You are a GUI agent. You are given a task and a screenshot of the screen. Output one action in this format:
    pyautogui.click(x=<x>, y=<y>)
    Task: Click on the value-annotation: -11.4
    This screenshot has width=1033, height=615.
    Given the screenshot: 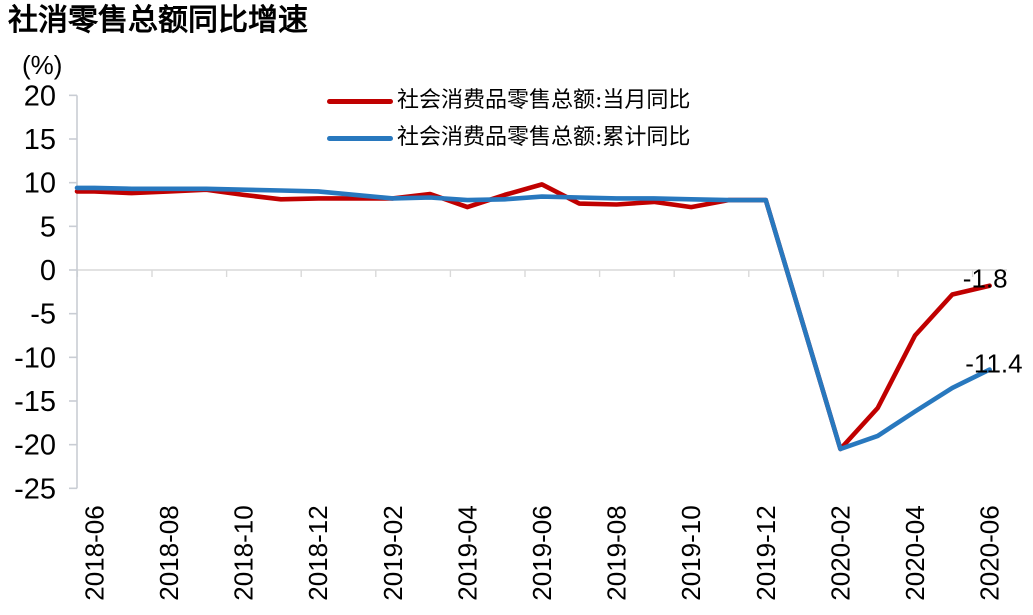 What is the action you would take?
    pyautogui.click(x=993, y=364)
    